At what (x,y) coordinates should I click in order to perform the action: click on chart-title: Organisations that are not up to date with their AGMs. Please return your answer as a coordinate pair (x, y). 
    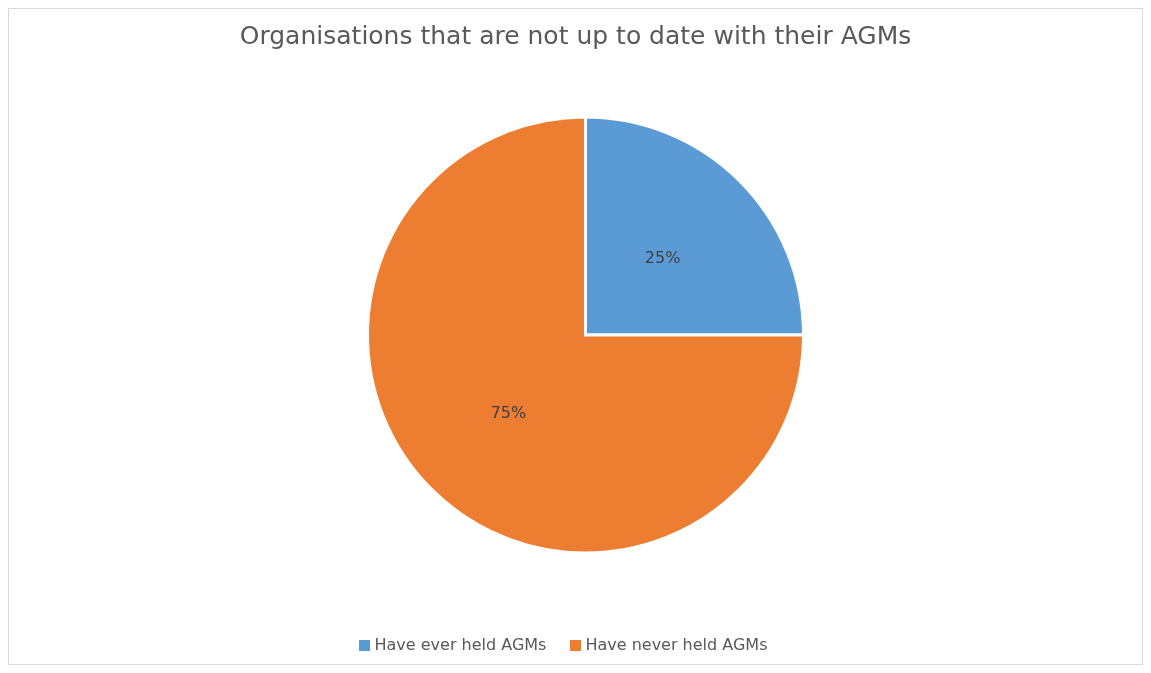
    Looking at the image, I should click on (575, 36).